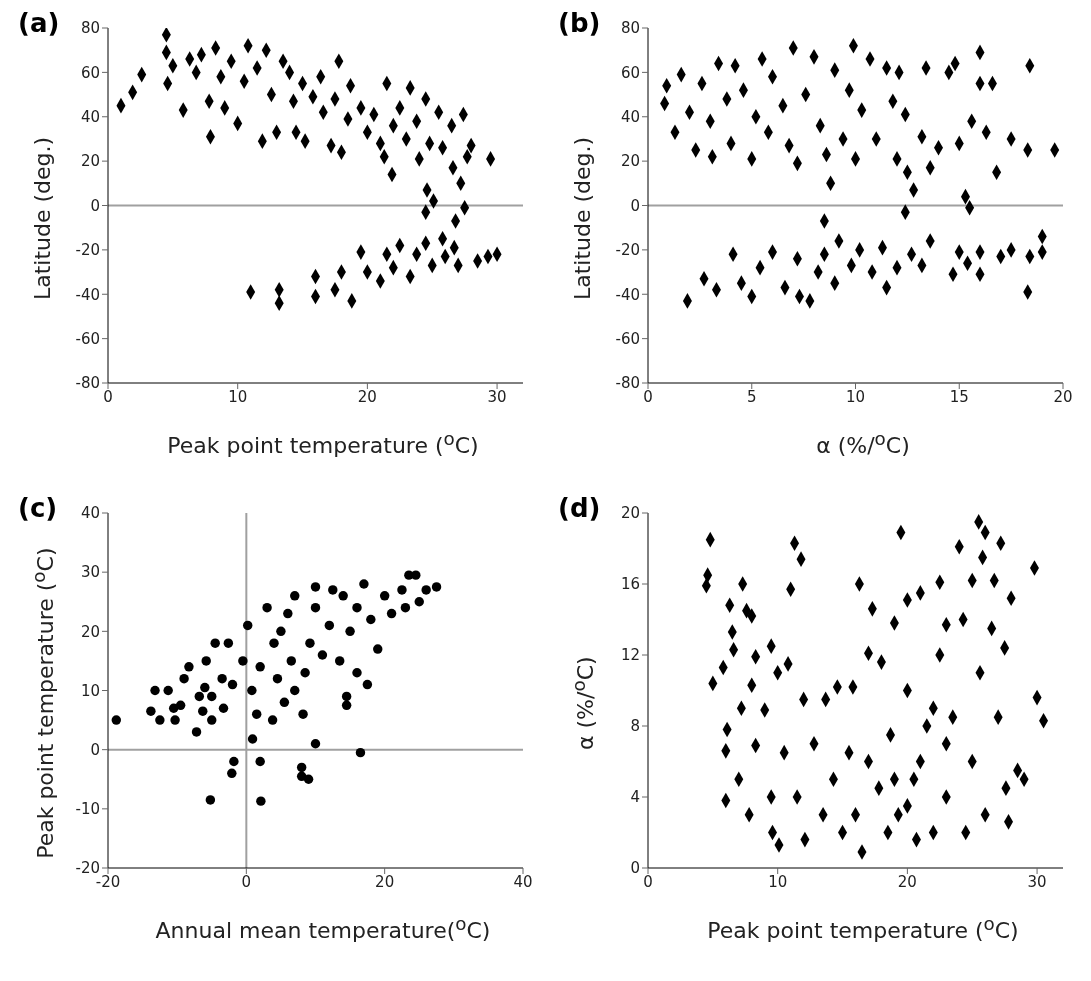  What do you see at coordinates (523, 881) in the screenshot?
I see `x-tick-label: 40` at bounding box center [523, 881].